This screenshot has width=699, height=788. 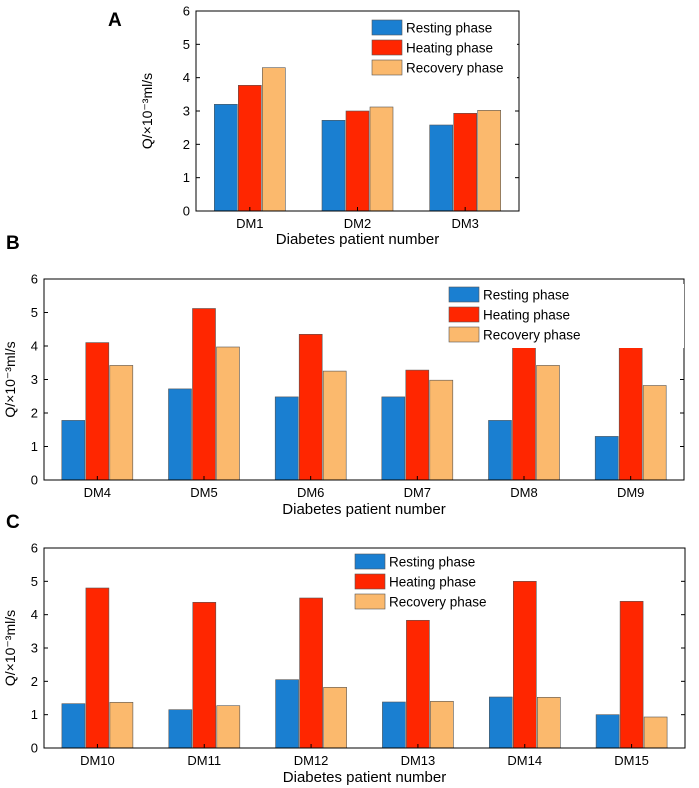 I want to click on x-tick-label: DM12, so click(x=311, y=760).